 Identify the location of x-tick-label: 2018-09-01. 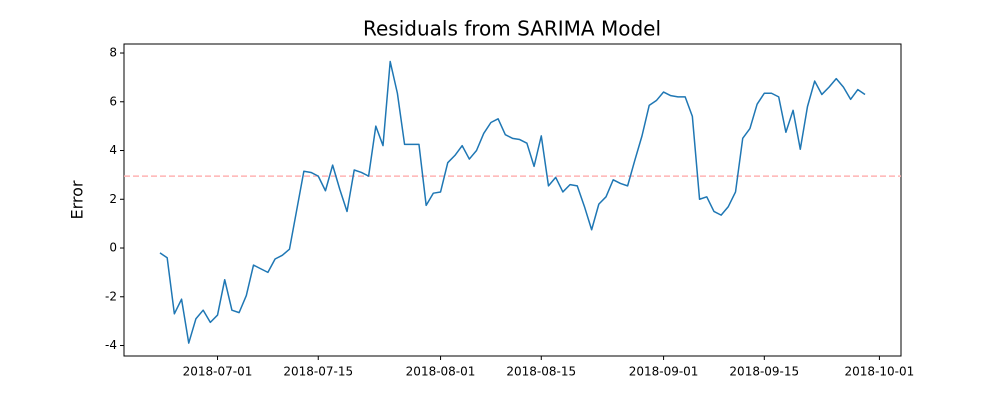
(664, 372).